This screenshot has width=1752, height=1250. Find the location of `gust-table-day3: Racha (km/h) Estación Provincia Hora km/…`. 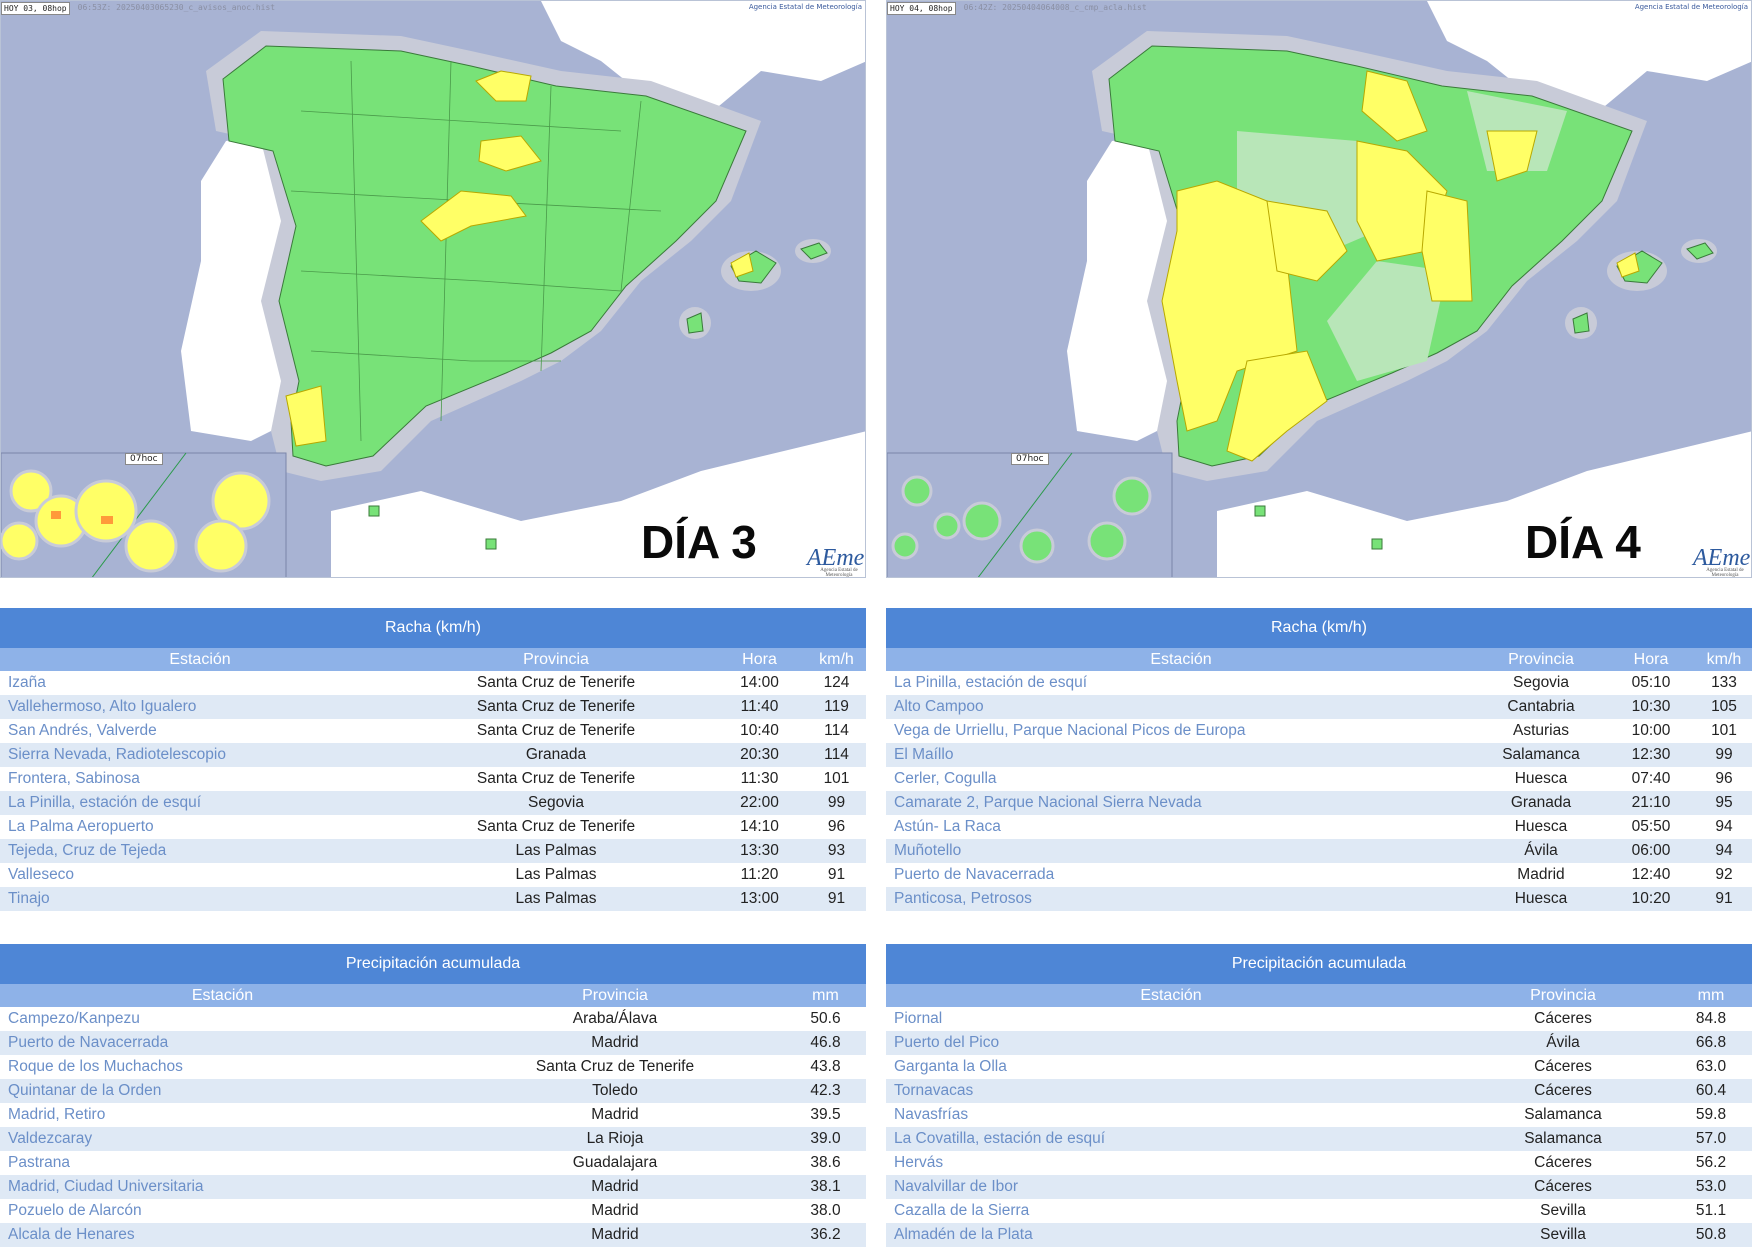

gust-table-day3: Racha (km/h) Estación Provincia Hora km/… is located at coordinates (433, 759).